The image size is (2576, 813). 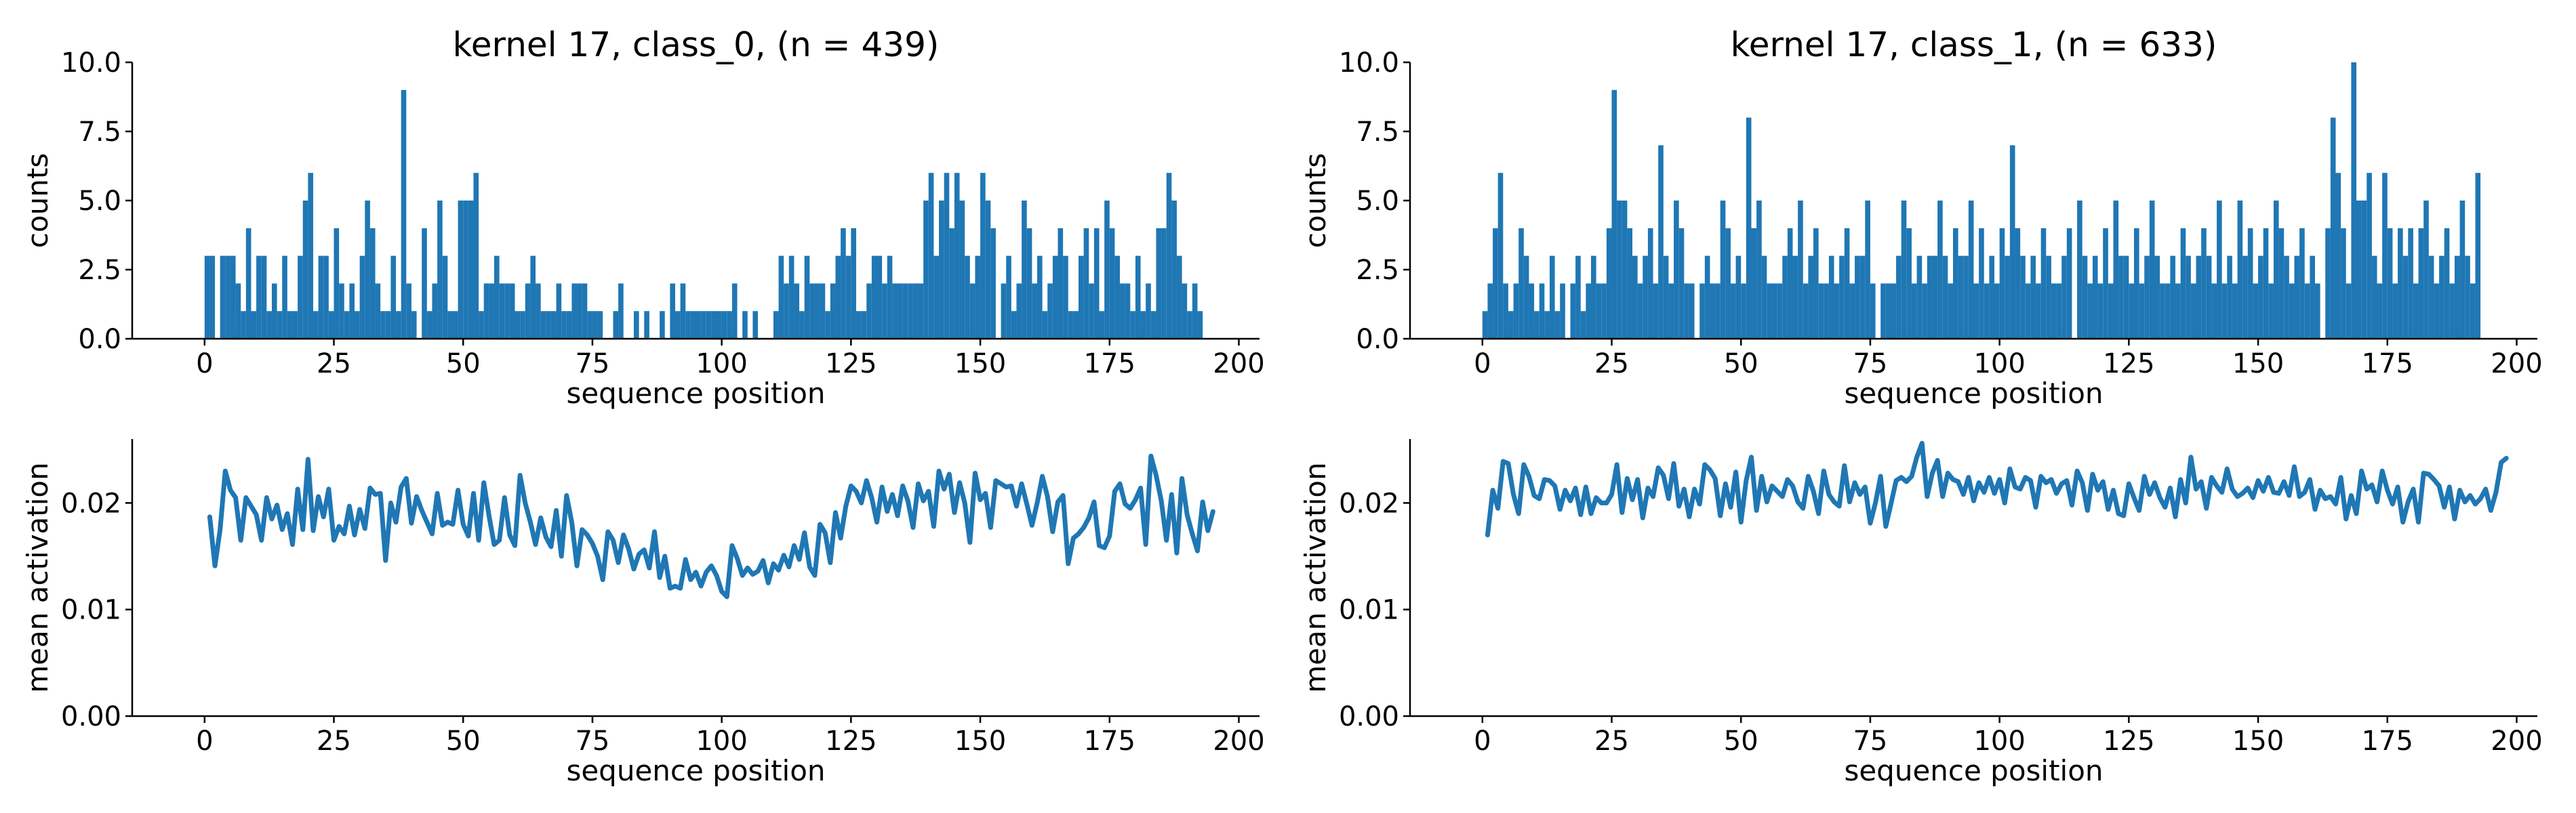 I want to click on x-tick-label: 175, so click(x=1109, y=363).